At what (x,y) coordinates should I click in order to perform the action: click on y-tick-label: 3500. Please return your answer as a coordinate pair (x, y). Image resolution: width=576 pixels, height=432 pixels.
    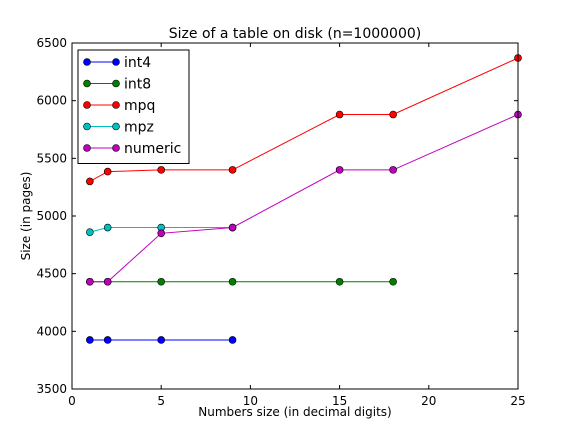
    Looking at the image, I should click on (51, 389).